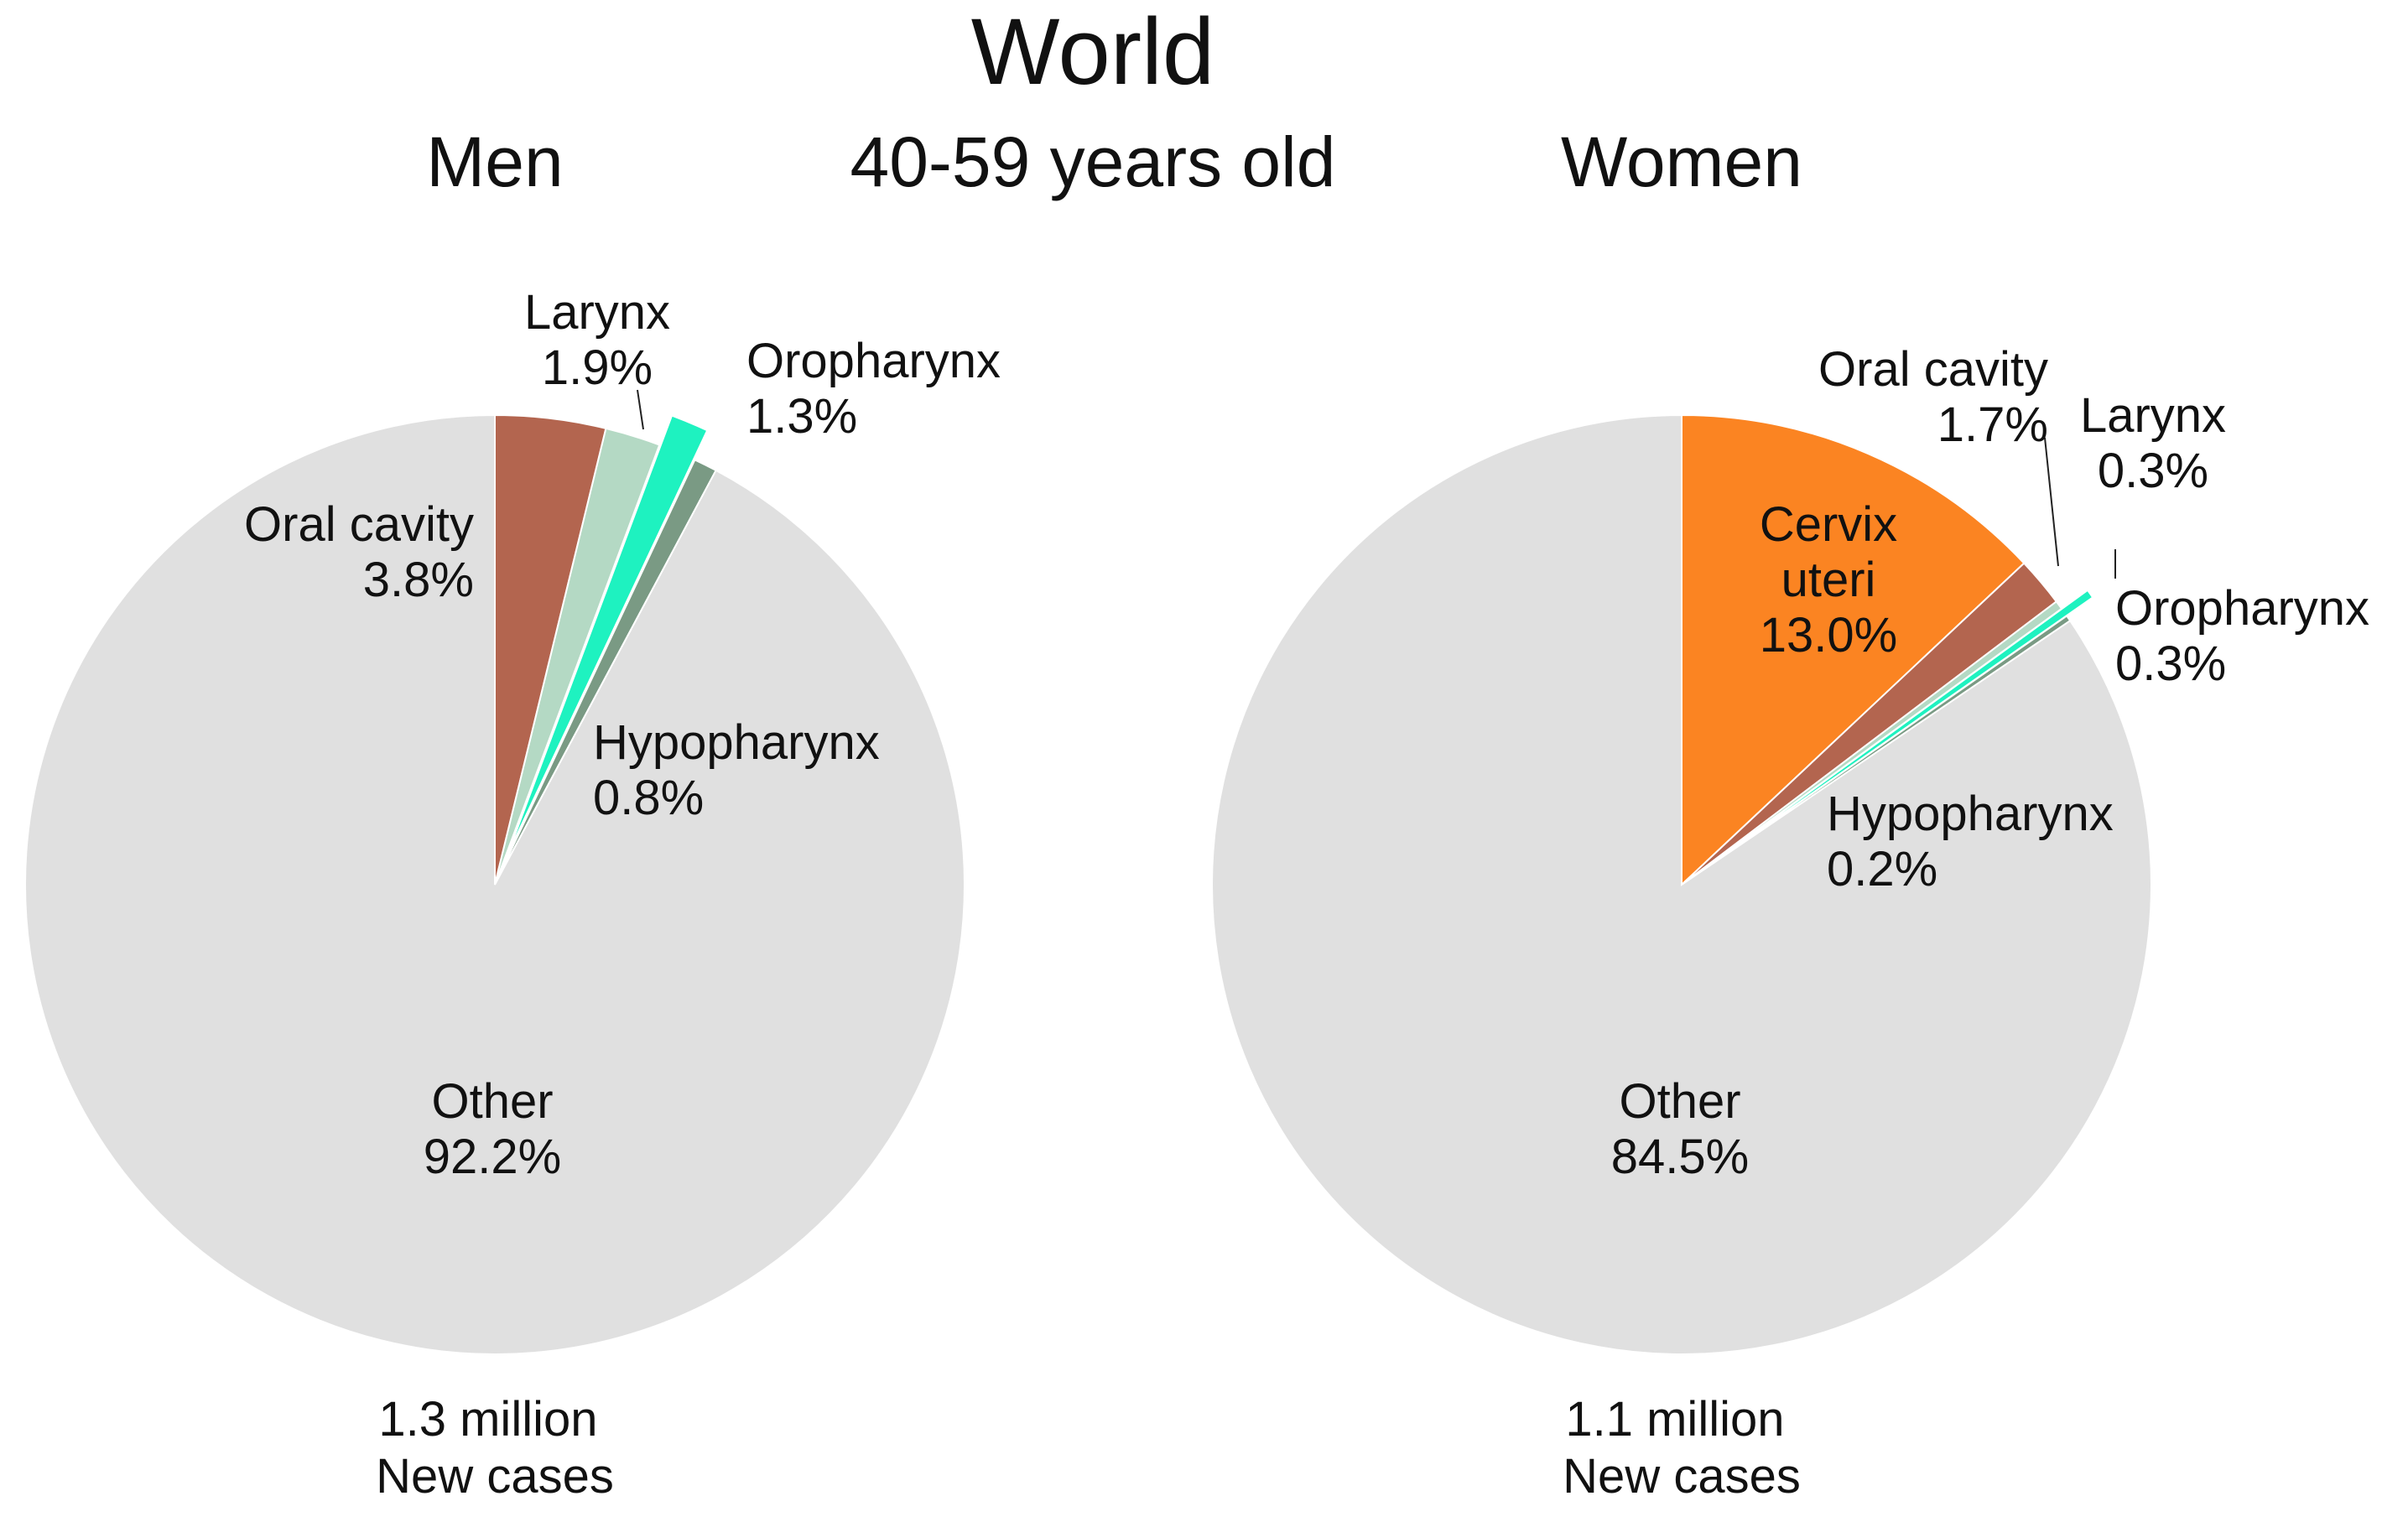 The image size is (2408, 1522). I want to click on pie-men-total: 1.3 million New cases, so click(495, 1448).